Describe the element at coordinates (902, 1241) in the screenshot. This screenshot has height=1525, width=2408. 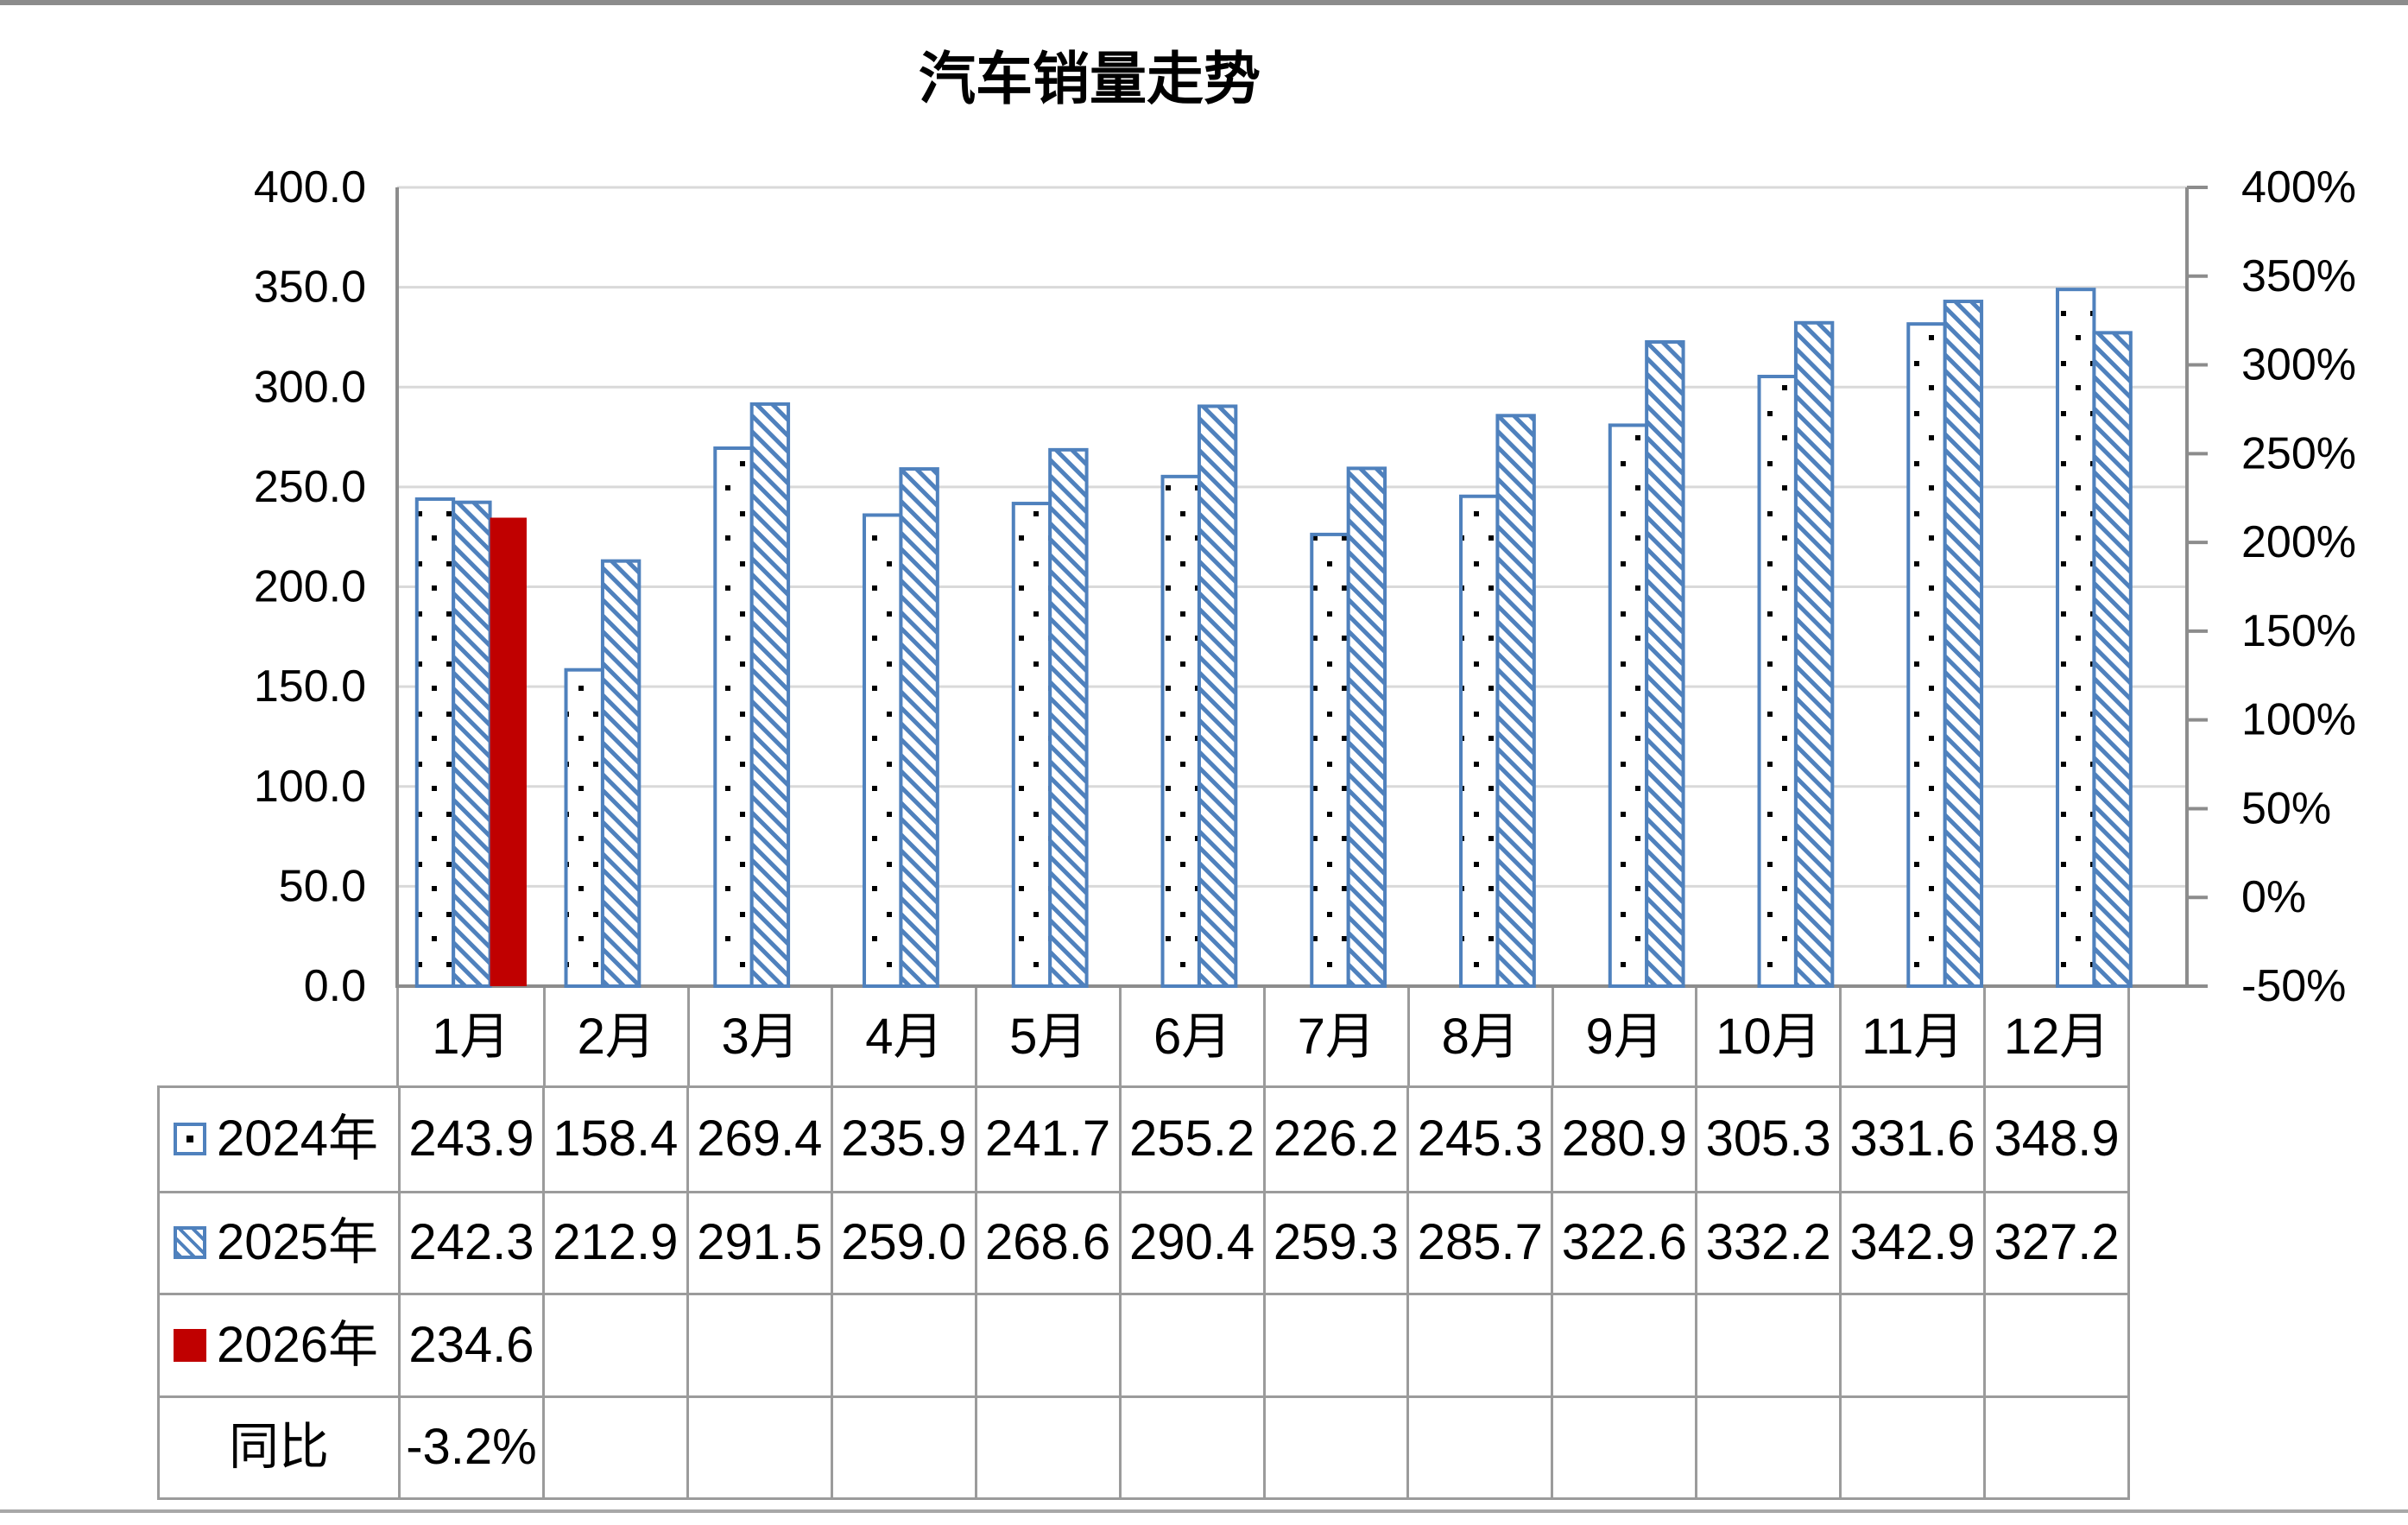
I see `value-cell: 259.0` at that location.